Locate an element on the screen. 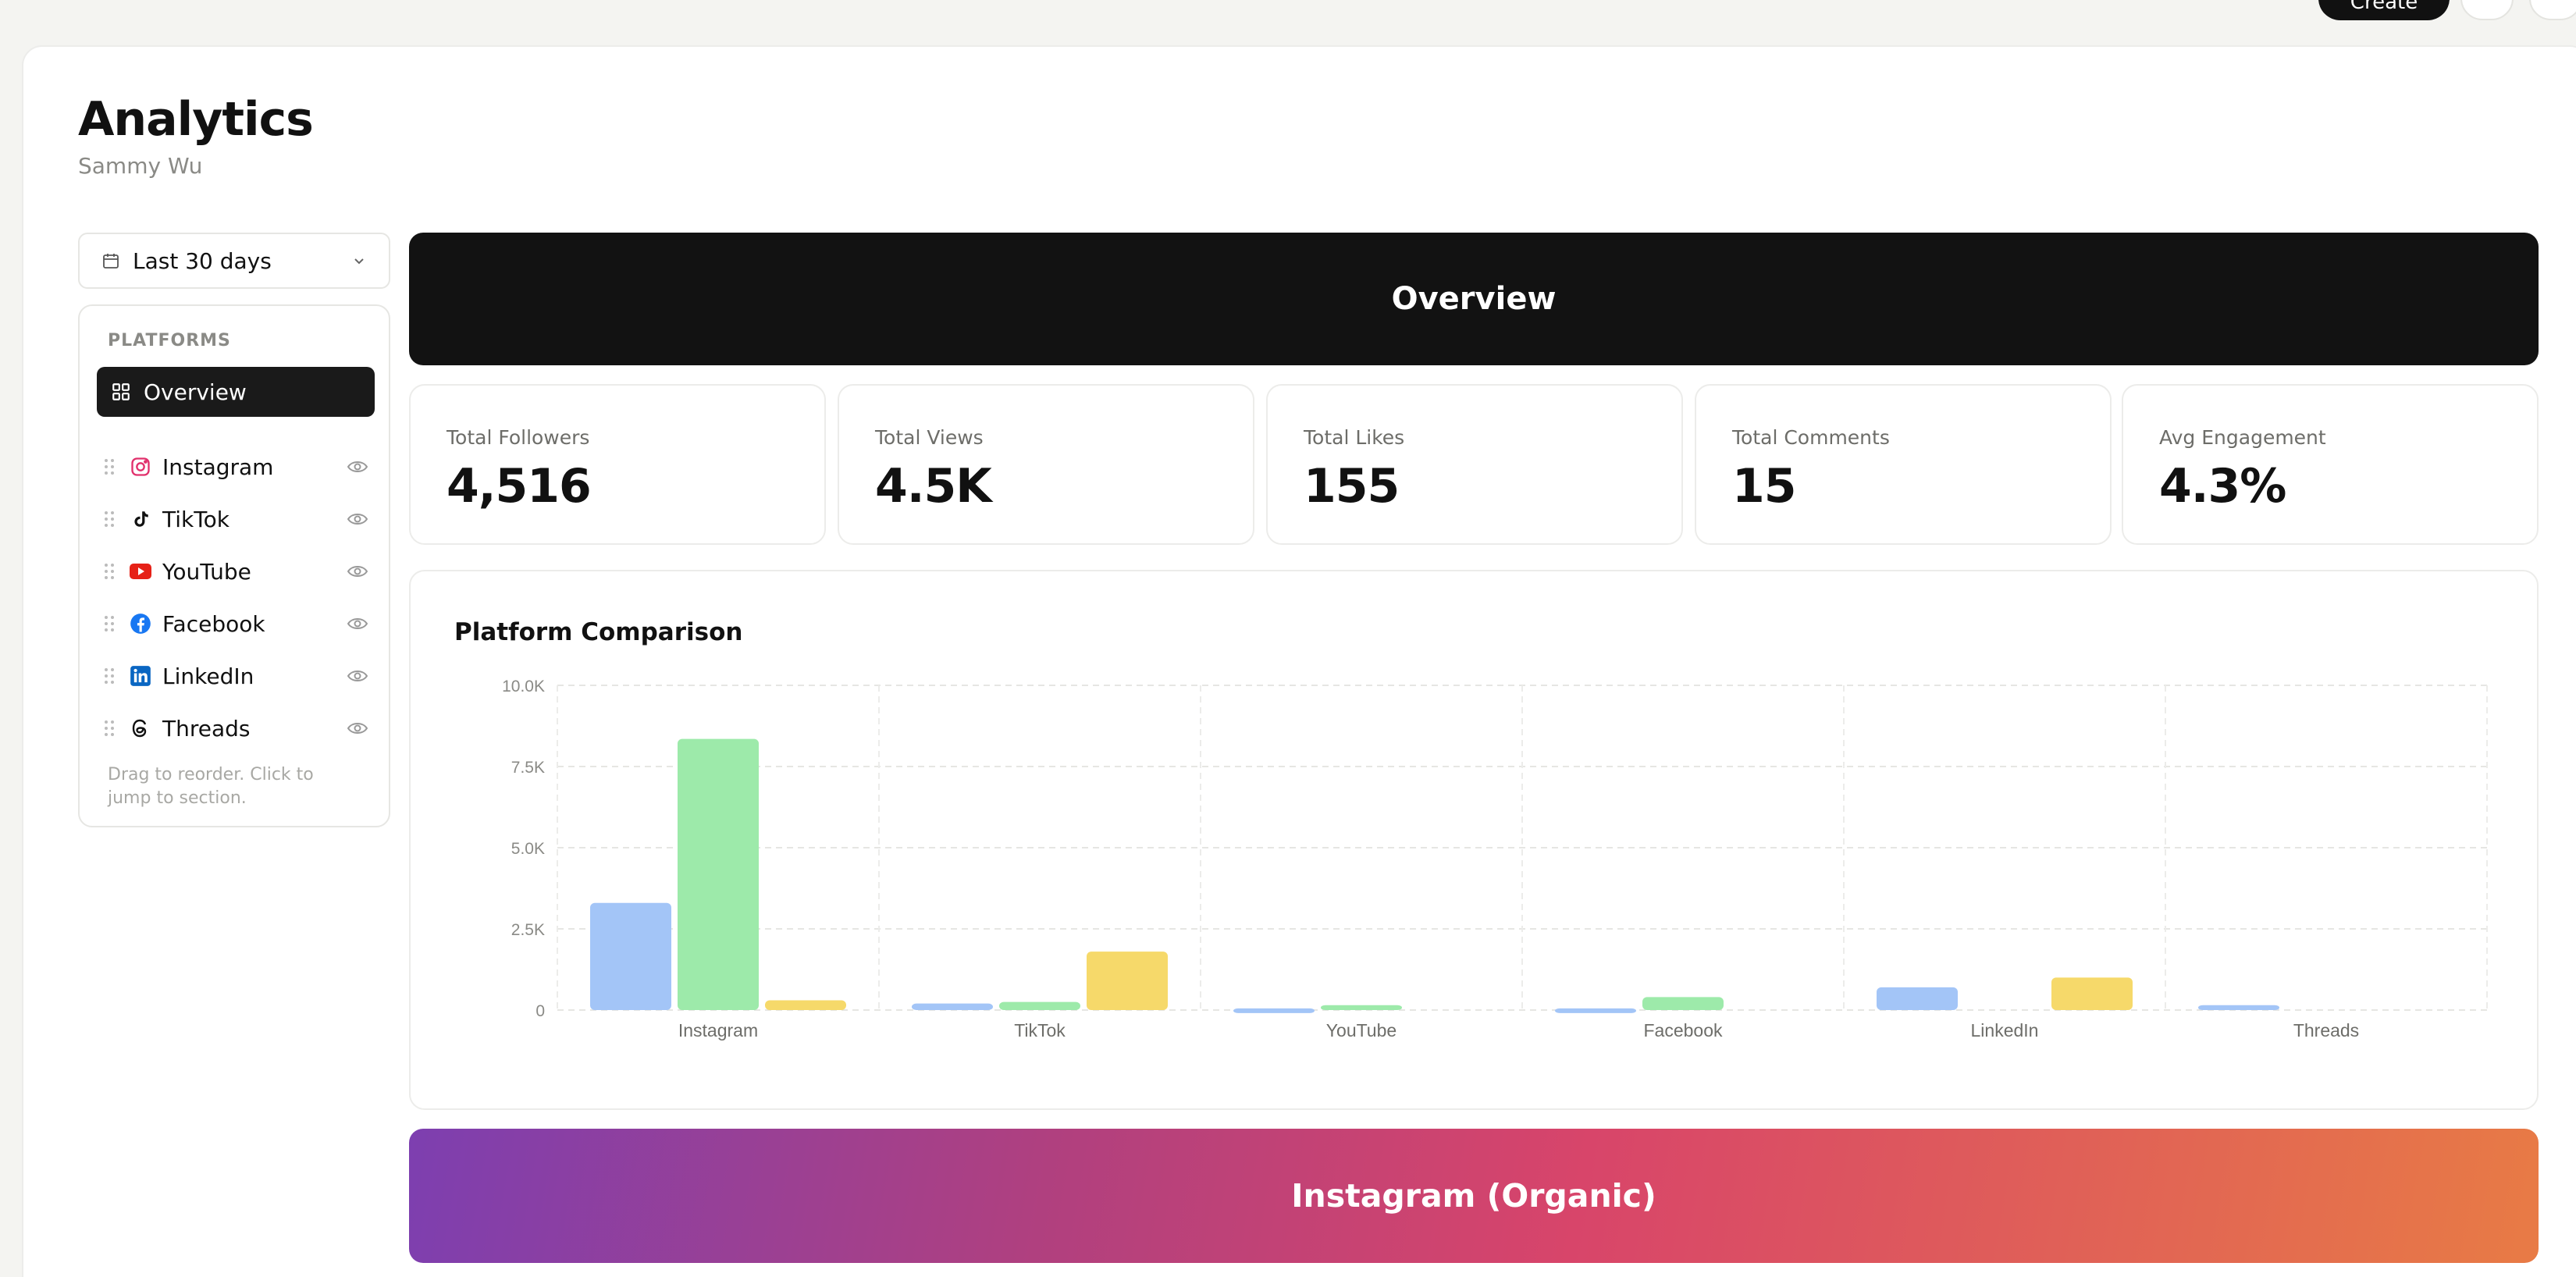 This screenshot has width=2576, height=1277. platform-item-linkedin: LinkedIn is located at coordinates (235, 676).